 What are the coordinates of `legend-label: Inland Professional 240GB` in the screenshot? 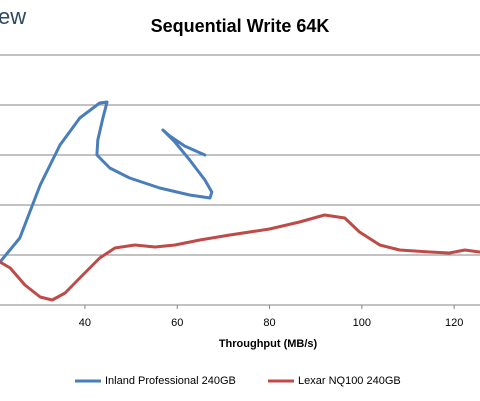 It's located at (170, 381).